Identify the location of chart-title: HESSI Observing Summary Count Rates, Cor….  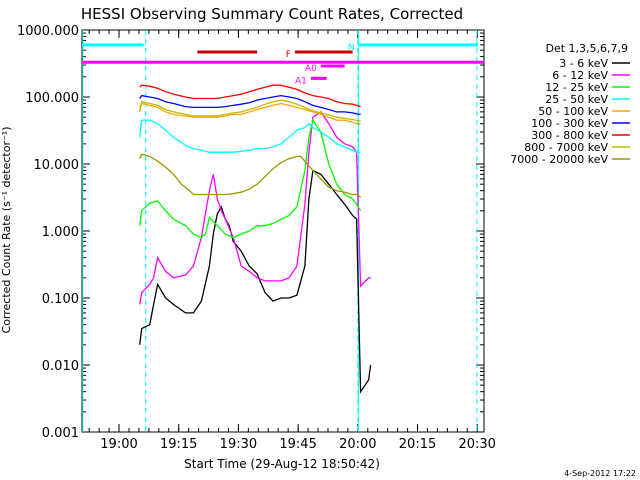
(272, 14).